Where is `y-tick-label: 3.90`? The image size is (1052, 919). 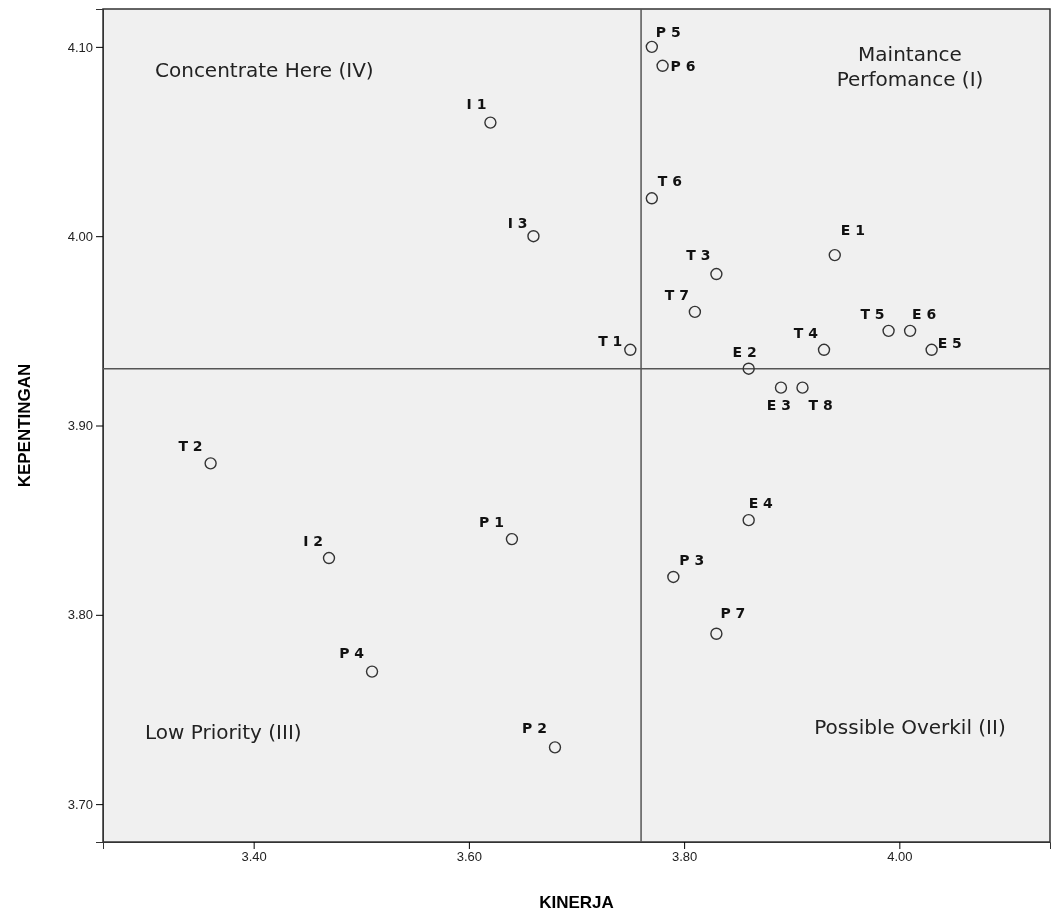 y-tick-label: 3.90 is located at coordinates (80, 426).